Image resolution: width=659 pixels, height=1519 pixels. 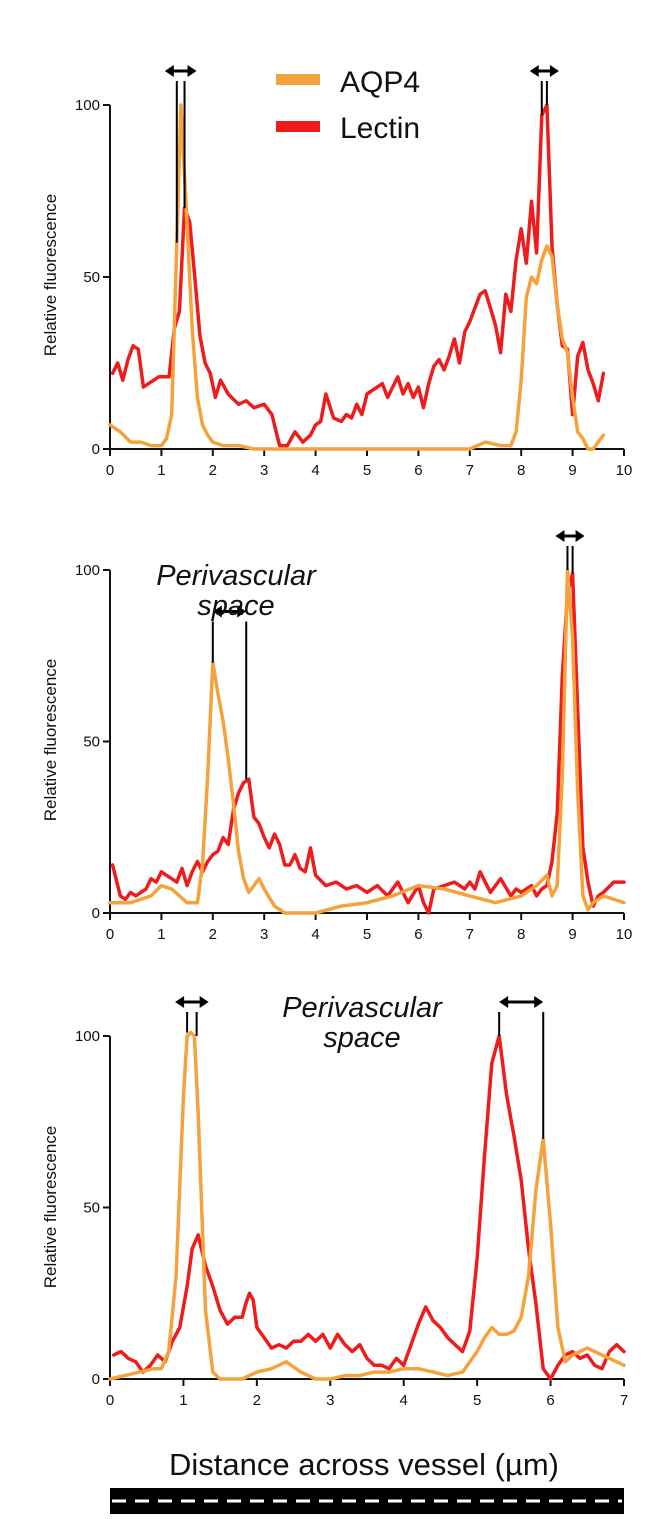 What do you see at coordinates (364, 1464) in the screenshot?
I see `x-axis-title: Distance across vessel (µm)` at bounding box center [364, 1464].